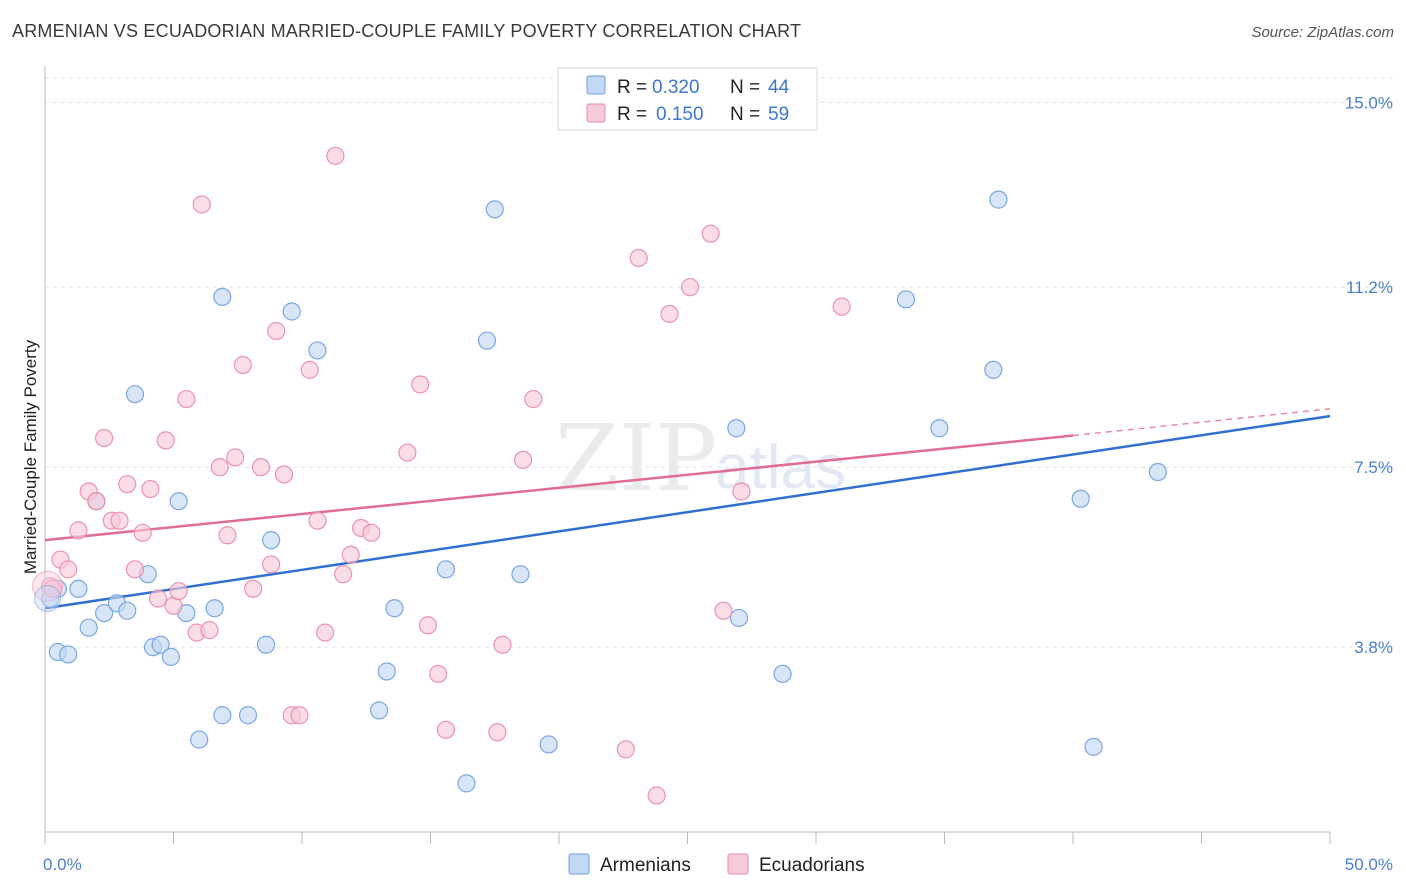 The height and width of the screenshot is (892, 1406). What do you see at coordinates (778, 114) in the screenshot?
I see `legend-n-value-2: 59` at bounding box center [778, 114].